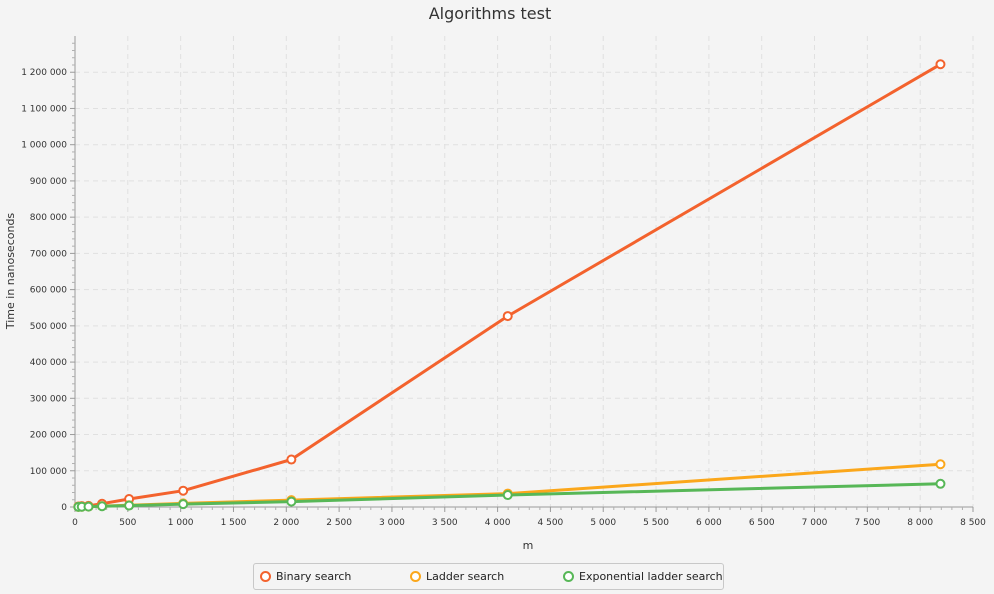 Image resolution: width=994 pixels, height=594 pixels. What do you see at coordinates (490, 13) in the screenshot?
I see `chart-title: Algorithms test` at bounding box center [490, 13].